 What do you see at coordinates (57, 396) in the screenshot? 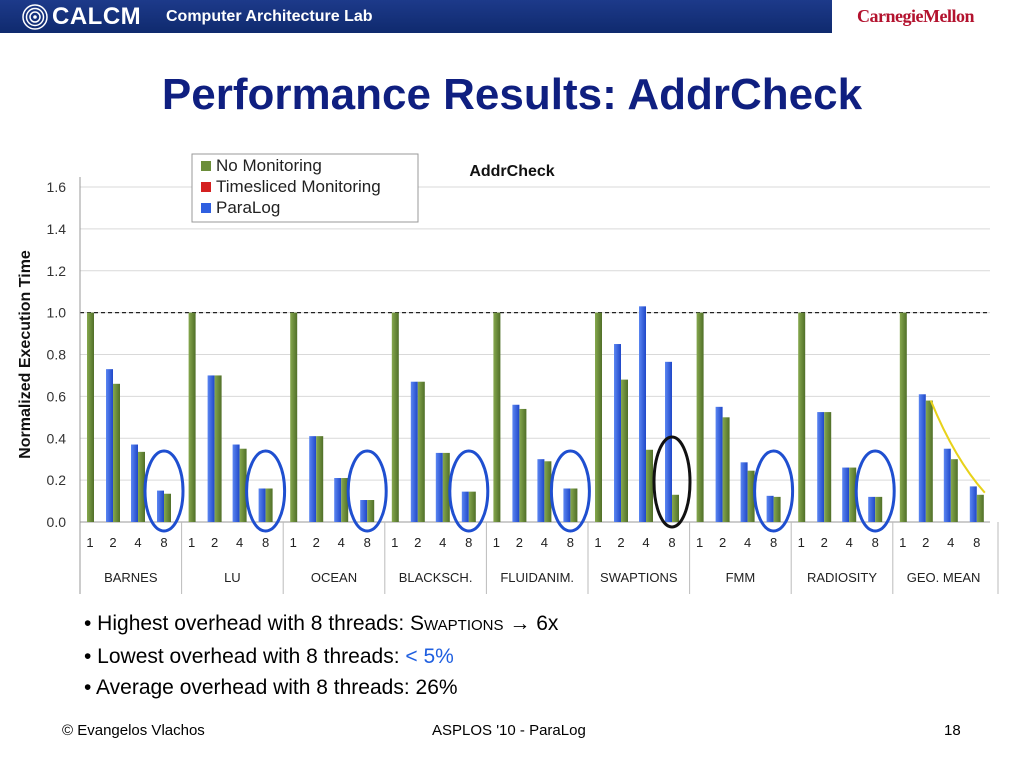
I see `y-tick-label: 0.6` at bounding box center [57, 396].